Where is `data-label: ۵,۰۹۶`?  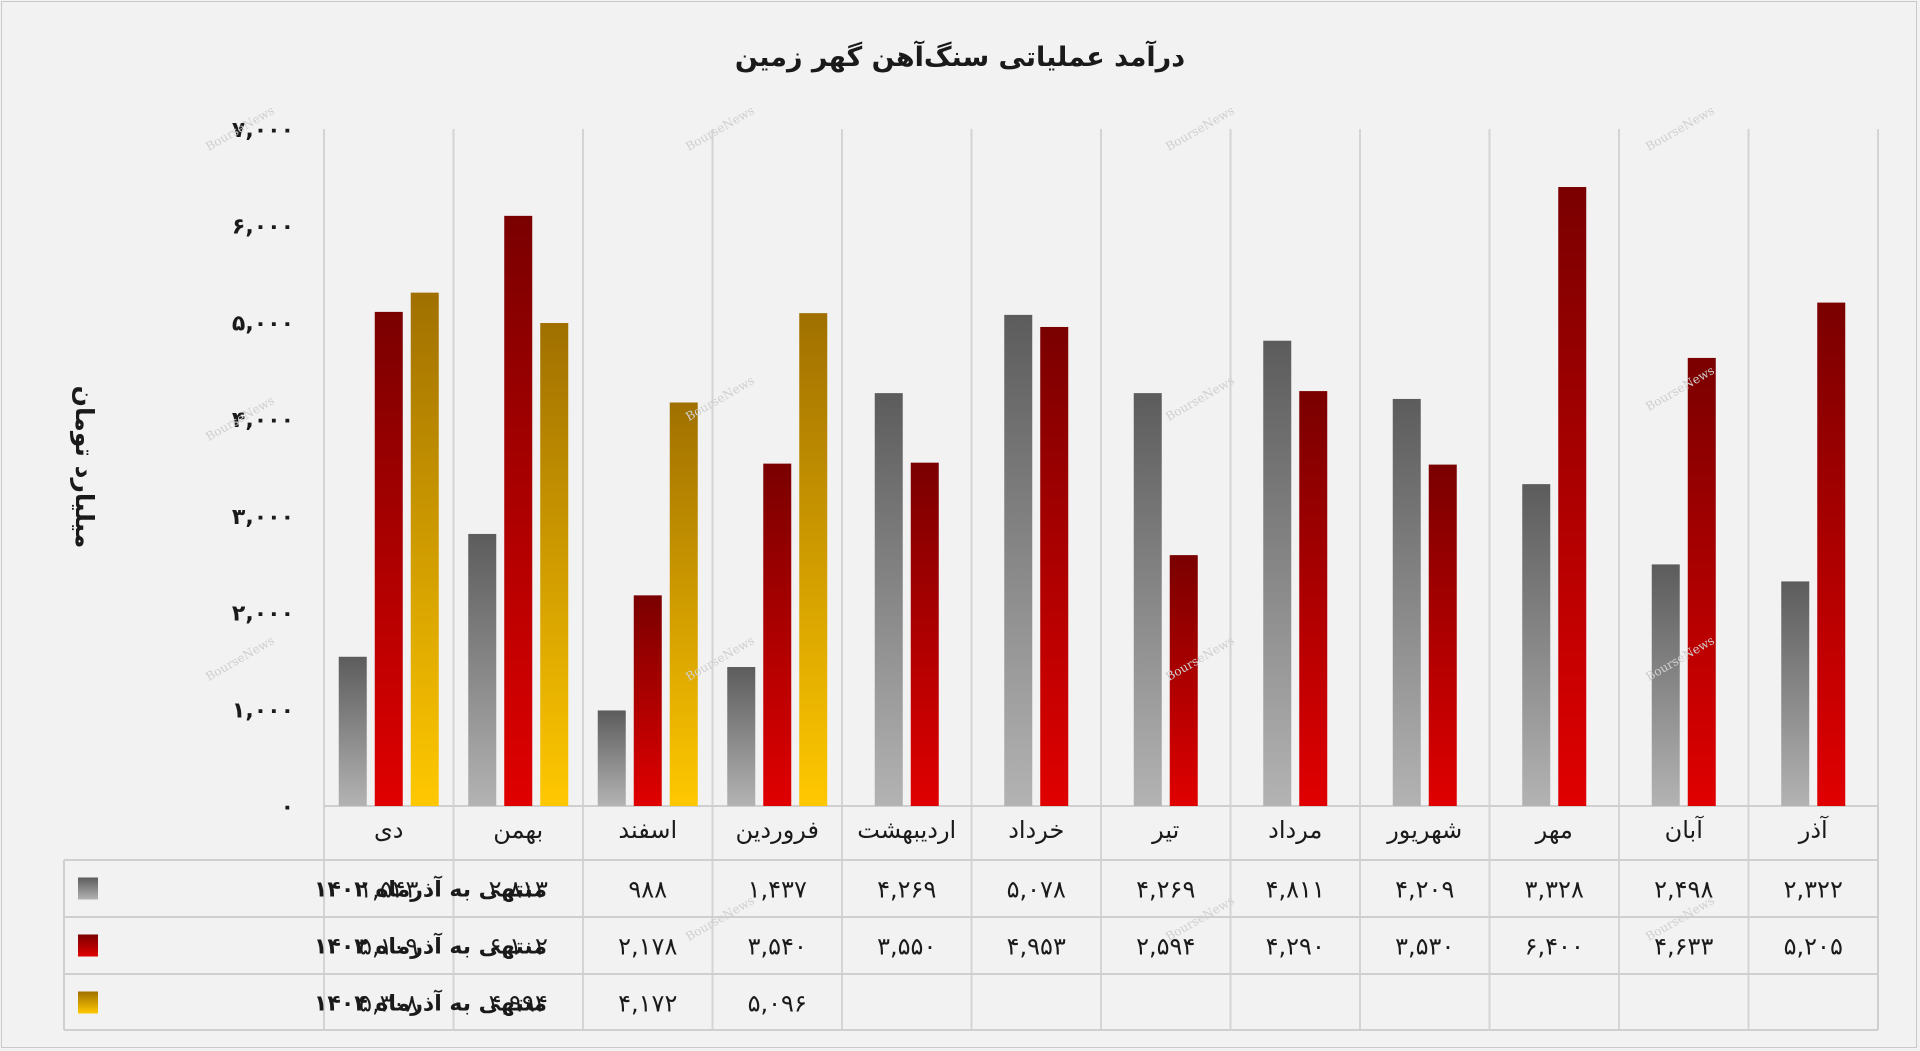
data-label: ۵,۰۹۶ is located at coordinates (777, 1004).